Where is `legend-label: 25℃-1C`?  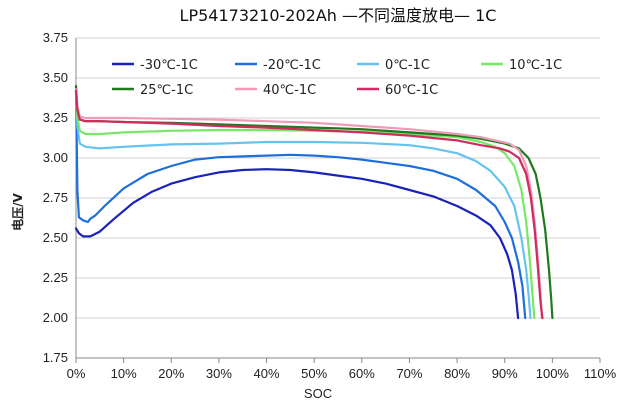
legend-label: 25℃-1C is located at coordinates (166, 90).